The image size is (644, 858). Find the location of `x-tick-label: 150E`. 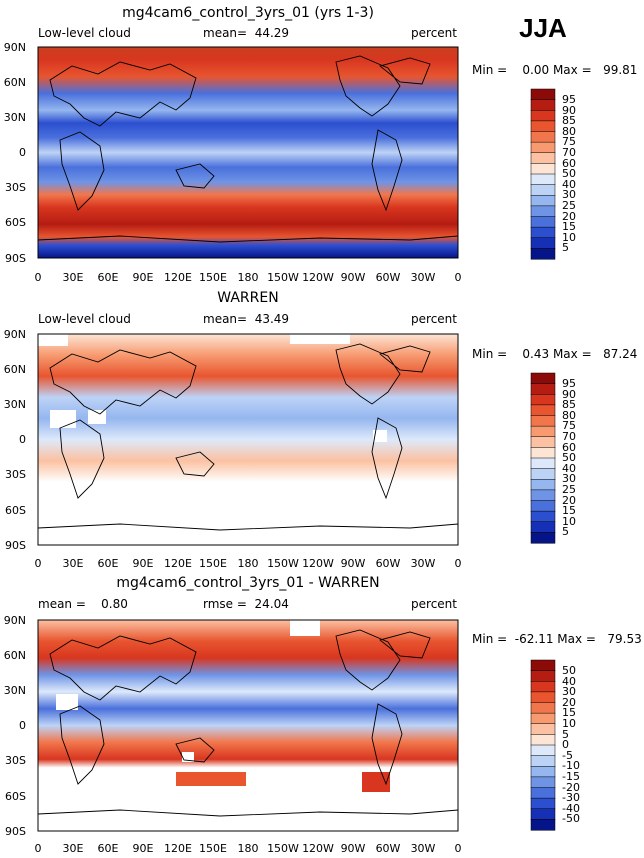

x-tick-label: 150E is located at coordinates (213, 848).